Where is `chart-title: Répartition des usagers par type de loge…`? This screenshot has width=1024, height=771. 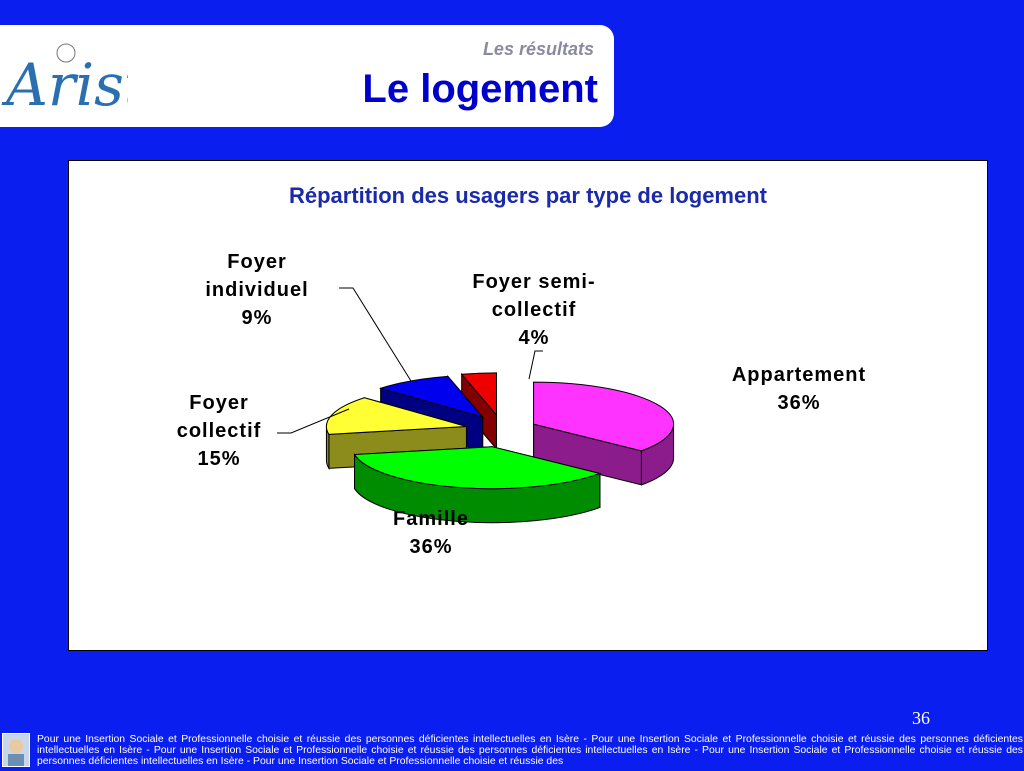 chart-title: Répartition des usagers par type de loge… is located at coordinates (527, 195).